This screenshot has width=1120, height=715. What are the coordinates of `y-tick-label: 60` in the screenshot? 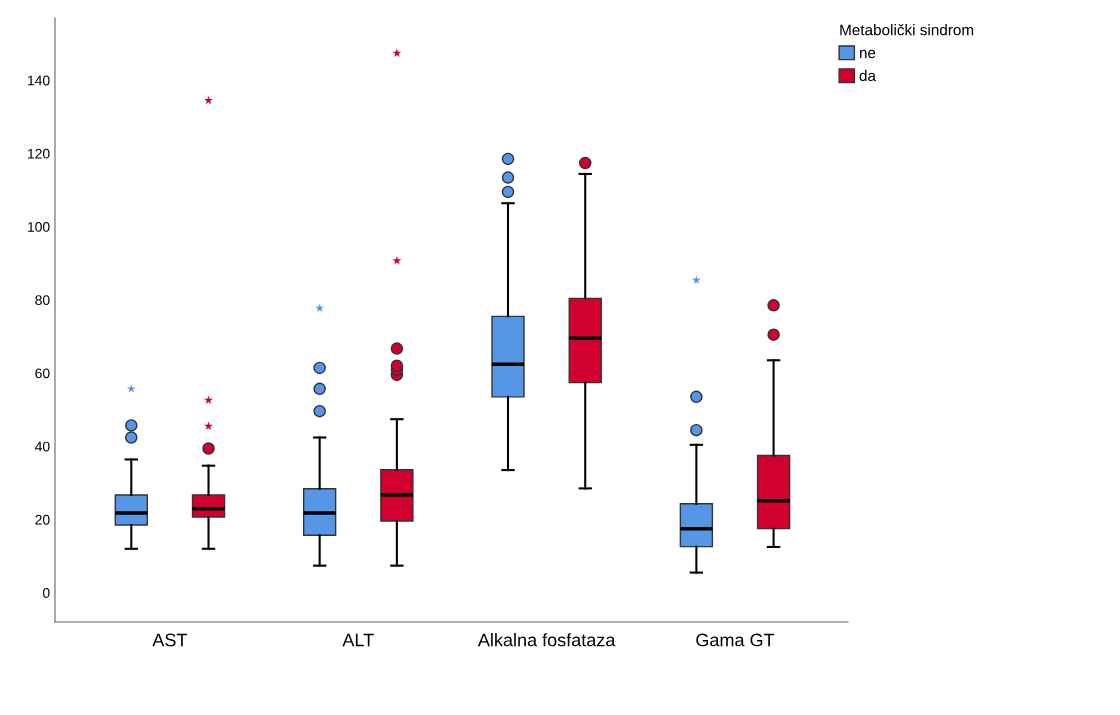 It's located at (42, 373).